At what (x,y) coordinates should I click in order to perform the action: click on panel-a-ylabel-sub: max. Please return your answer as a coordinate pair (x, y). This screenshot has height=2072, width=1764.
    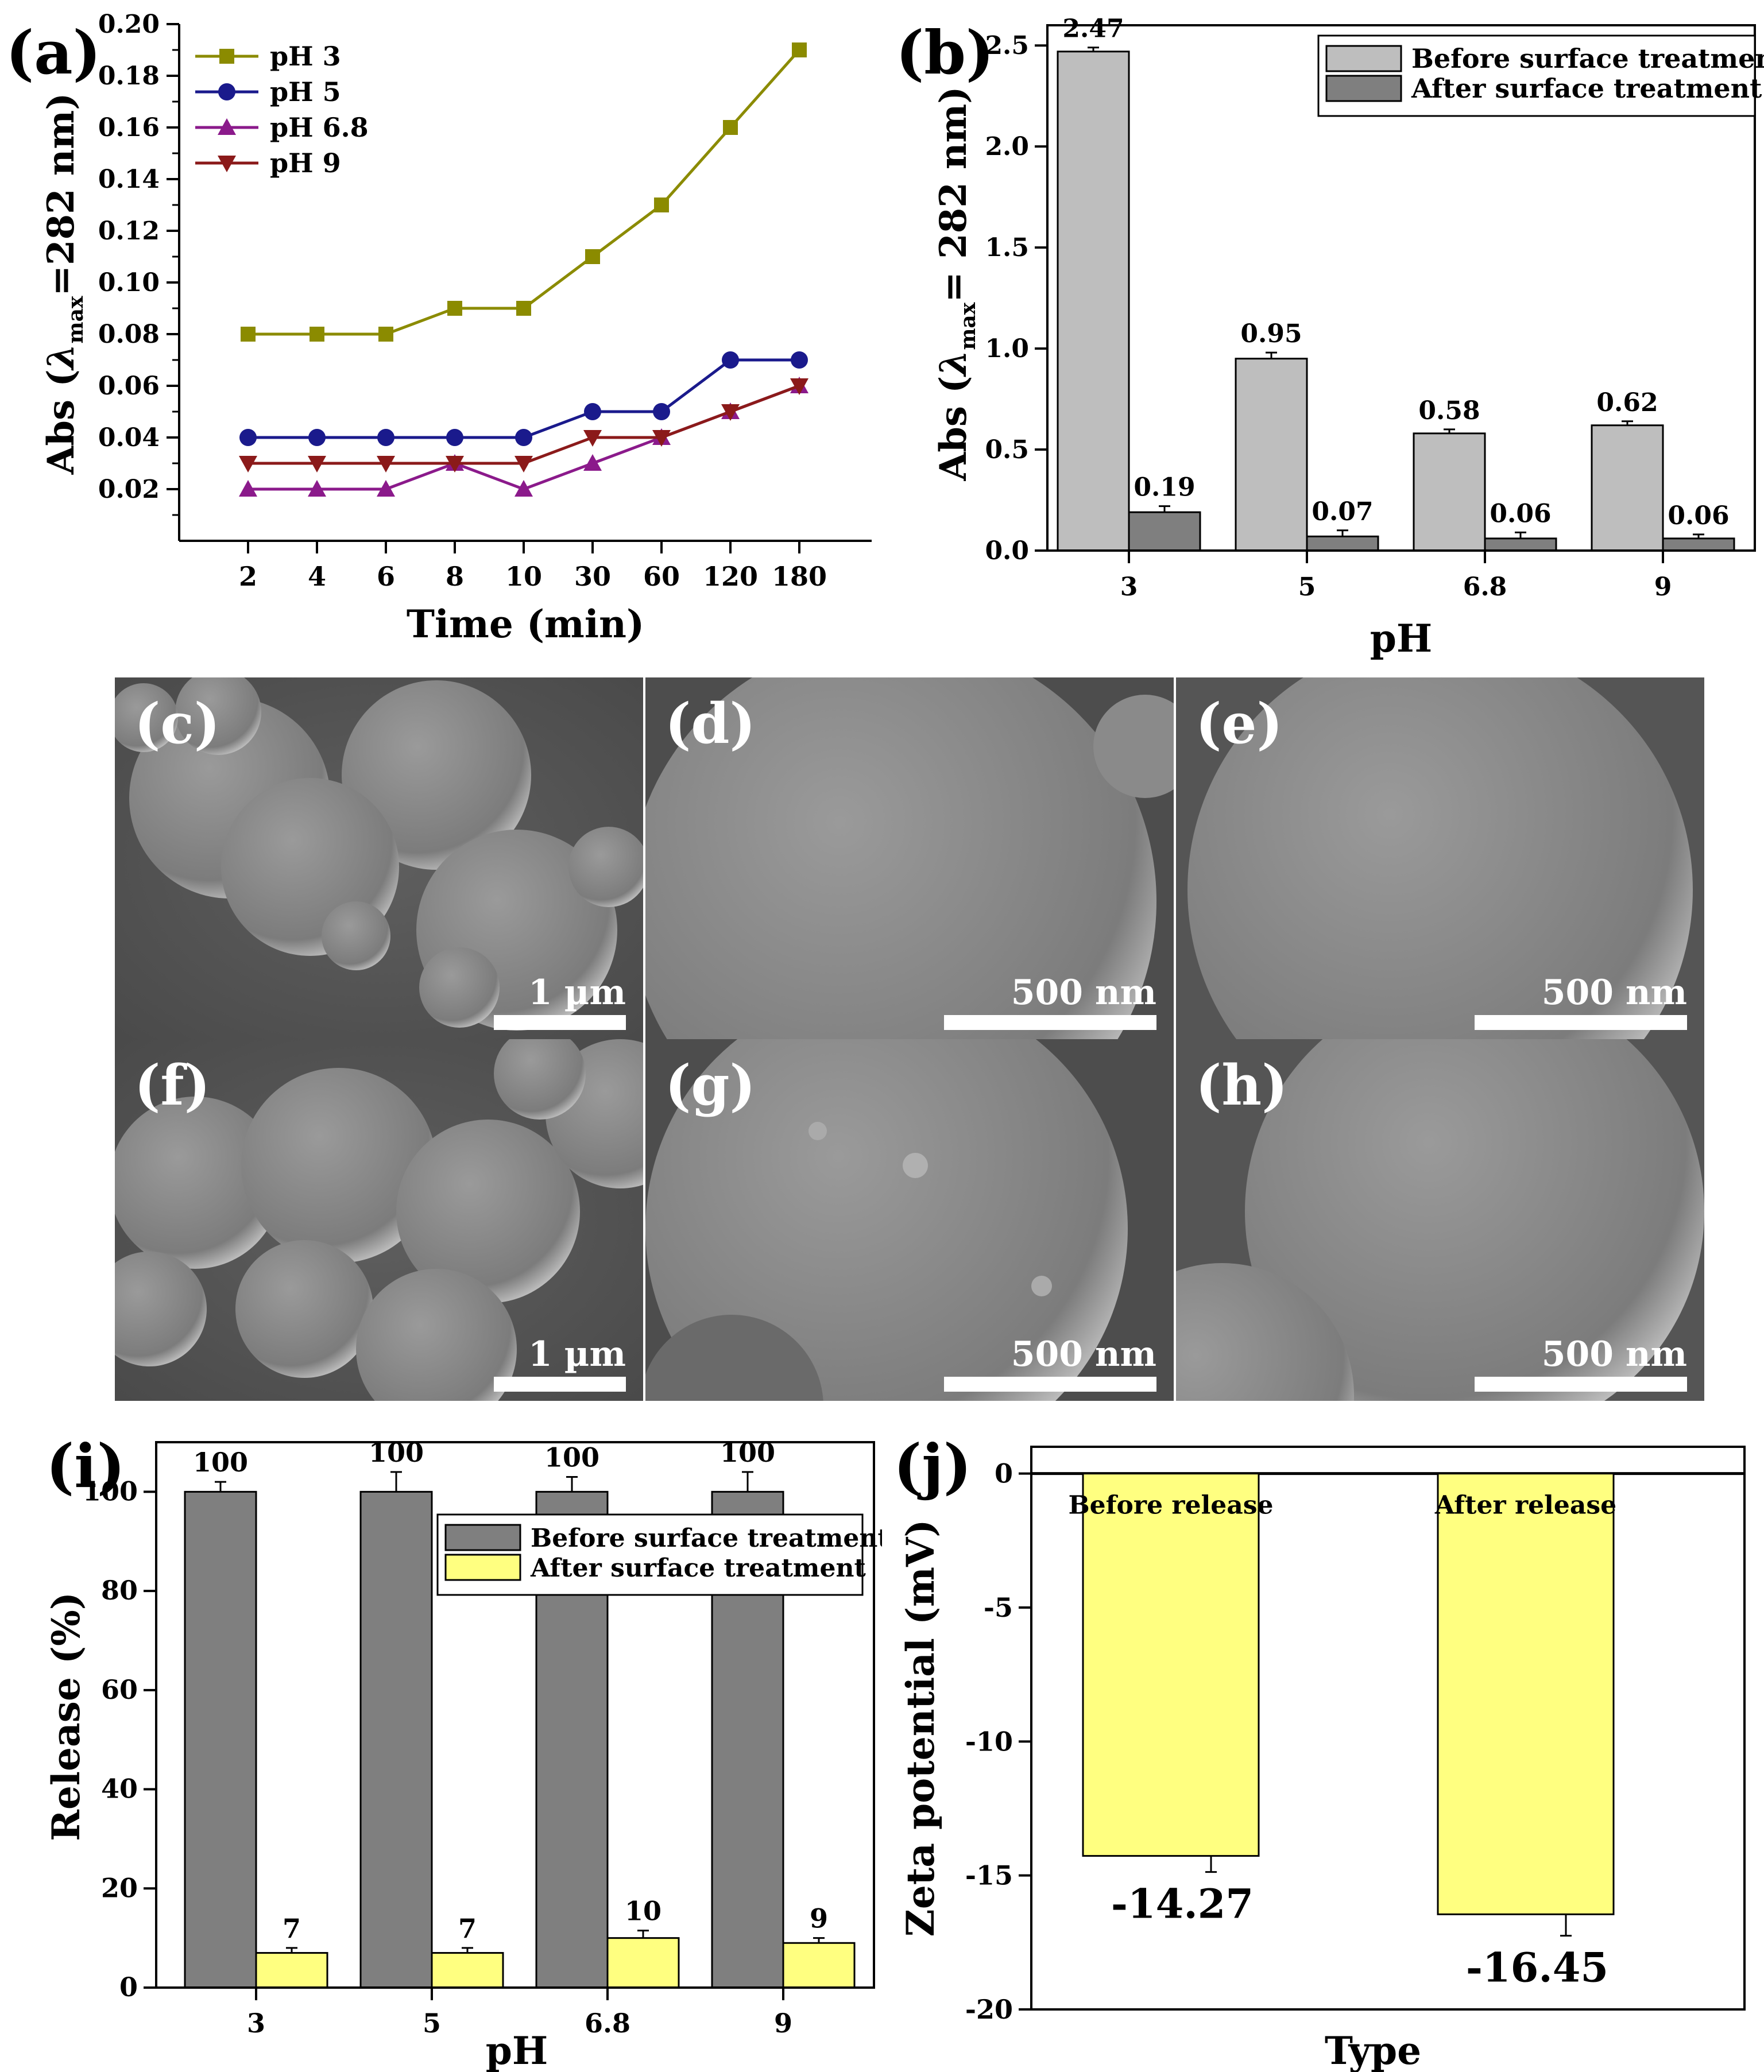
    Looking at the image, I should click on (76, 319).